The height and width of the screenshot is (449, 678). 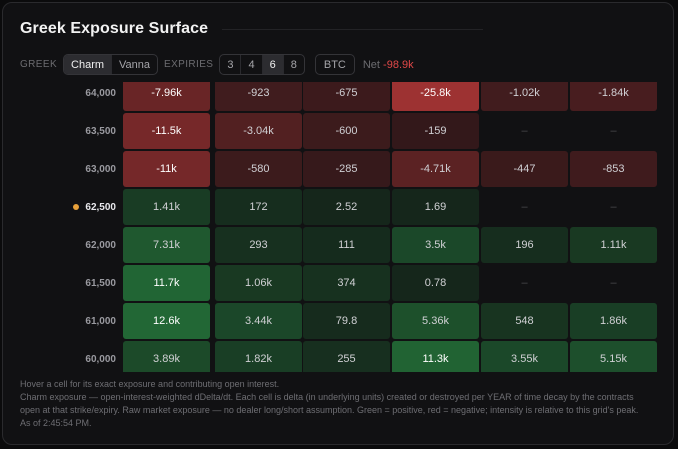 What do you see at coordinates (435, 283) in the screenshot?
I see `exposure-cell: 0.78` at bounding box center [435, 283].